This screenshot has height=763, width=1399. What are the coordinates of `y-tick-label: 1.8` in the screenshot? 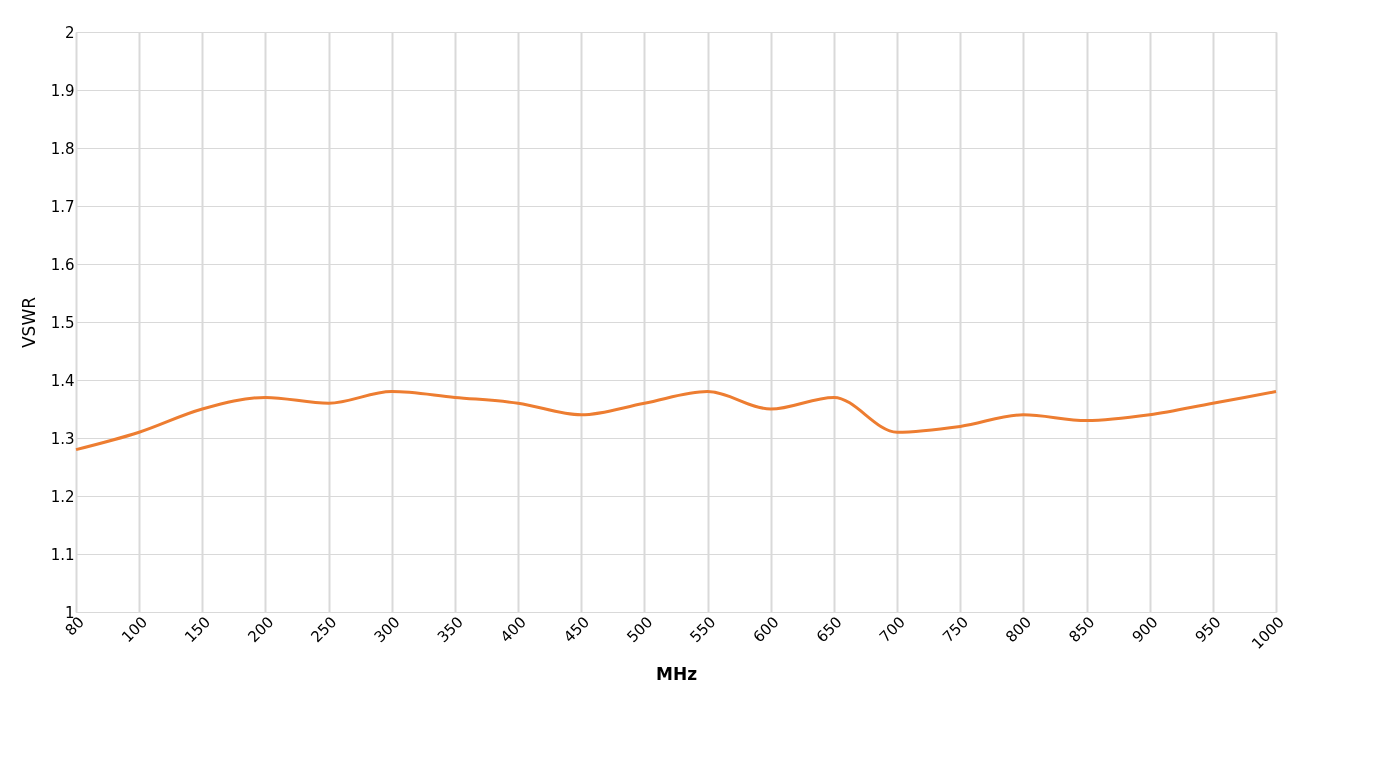 It's located at (62, 148).